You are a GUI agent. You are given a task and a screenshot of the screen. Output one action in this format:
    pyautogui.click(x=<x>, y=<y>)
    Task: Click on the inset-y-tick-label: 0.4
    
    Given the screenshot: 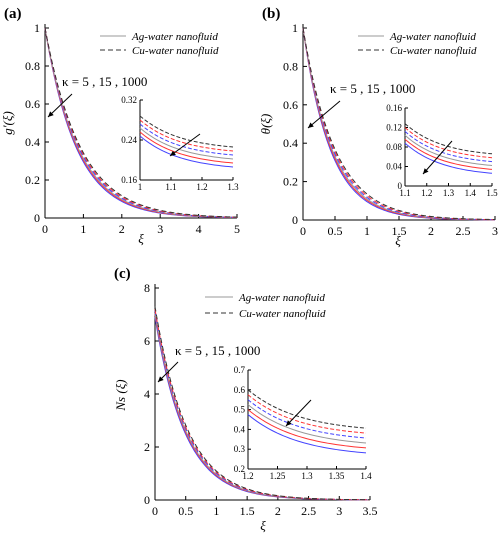 What is the action you would take?
    pyautogui.click(x=240, y=429)
    